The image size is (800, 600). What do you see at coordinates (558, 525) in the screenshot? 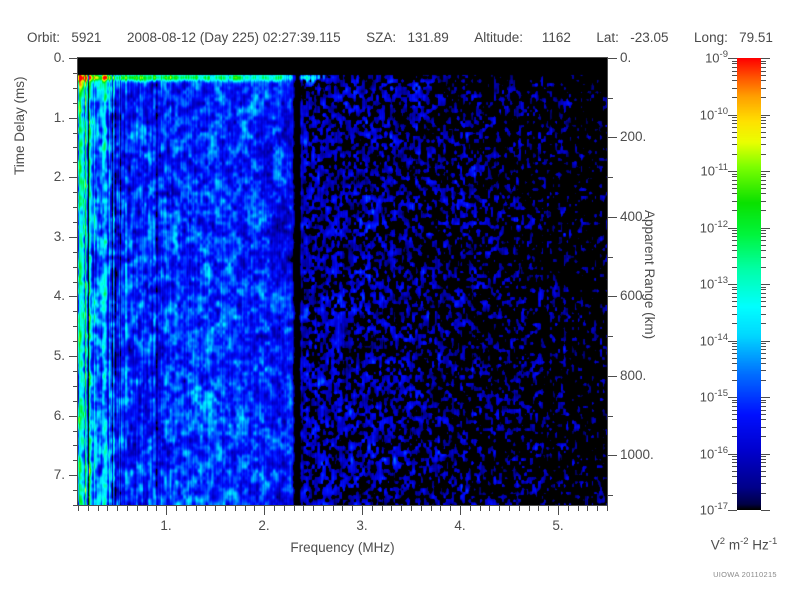
I see `x-axis-tick-label: 5.` at bounding box center [558, 525].